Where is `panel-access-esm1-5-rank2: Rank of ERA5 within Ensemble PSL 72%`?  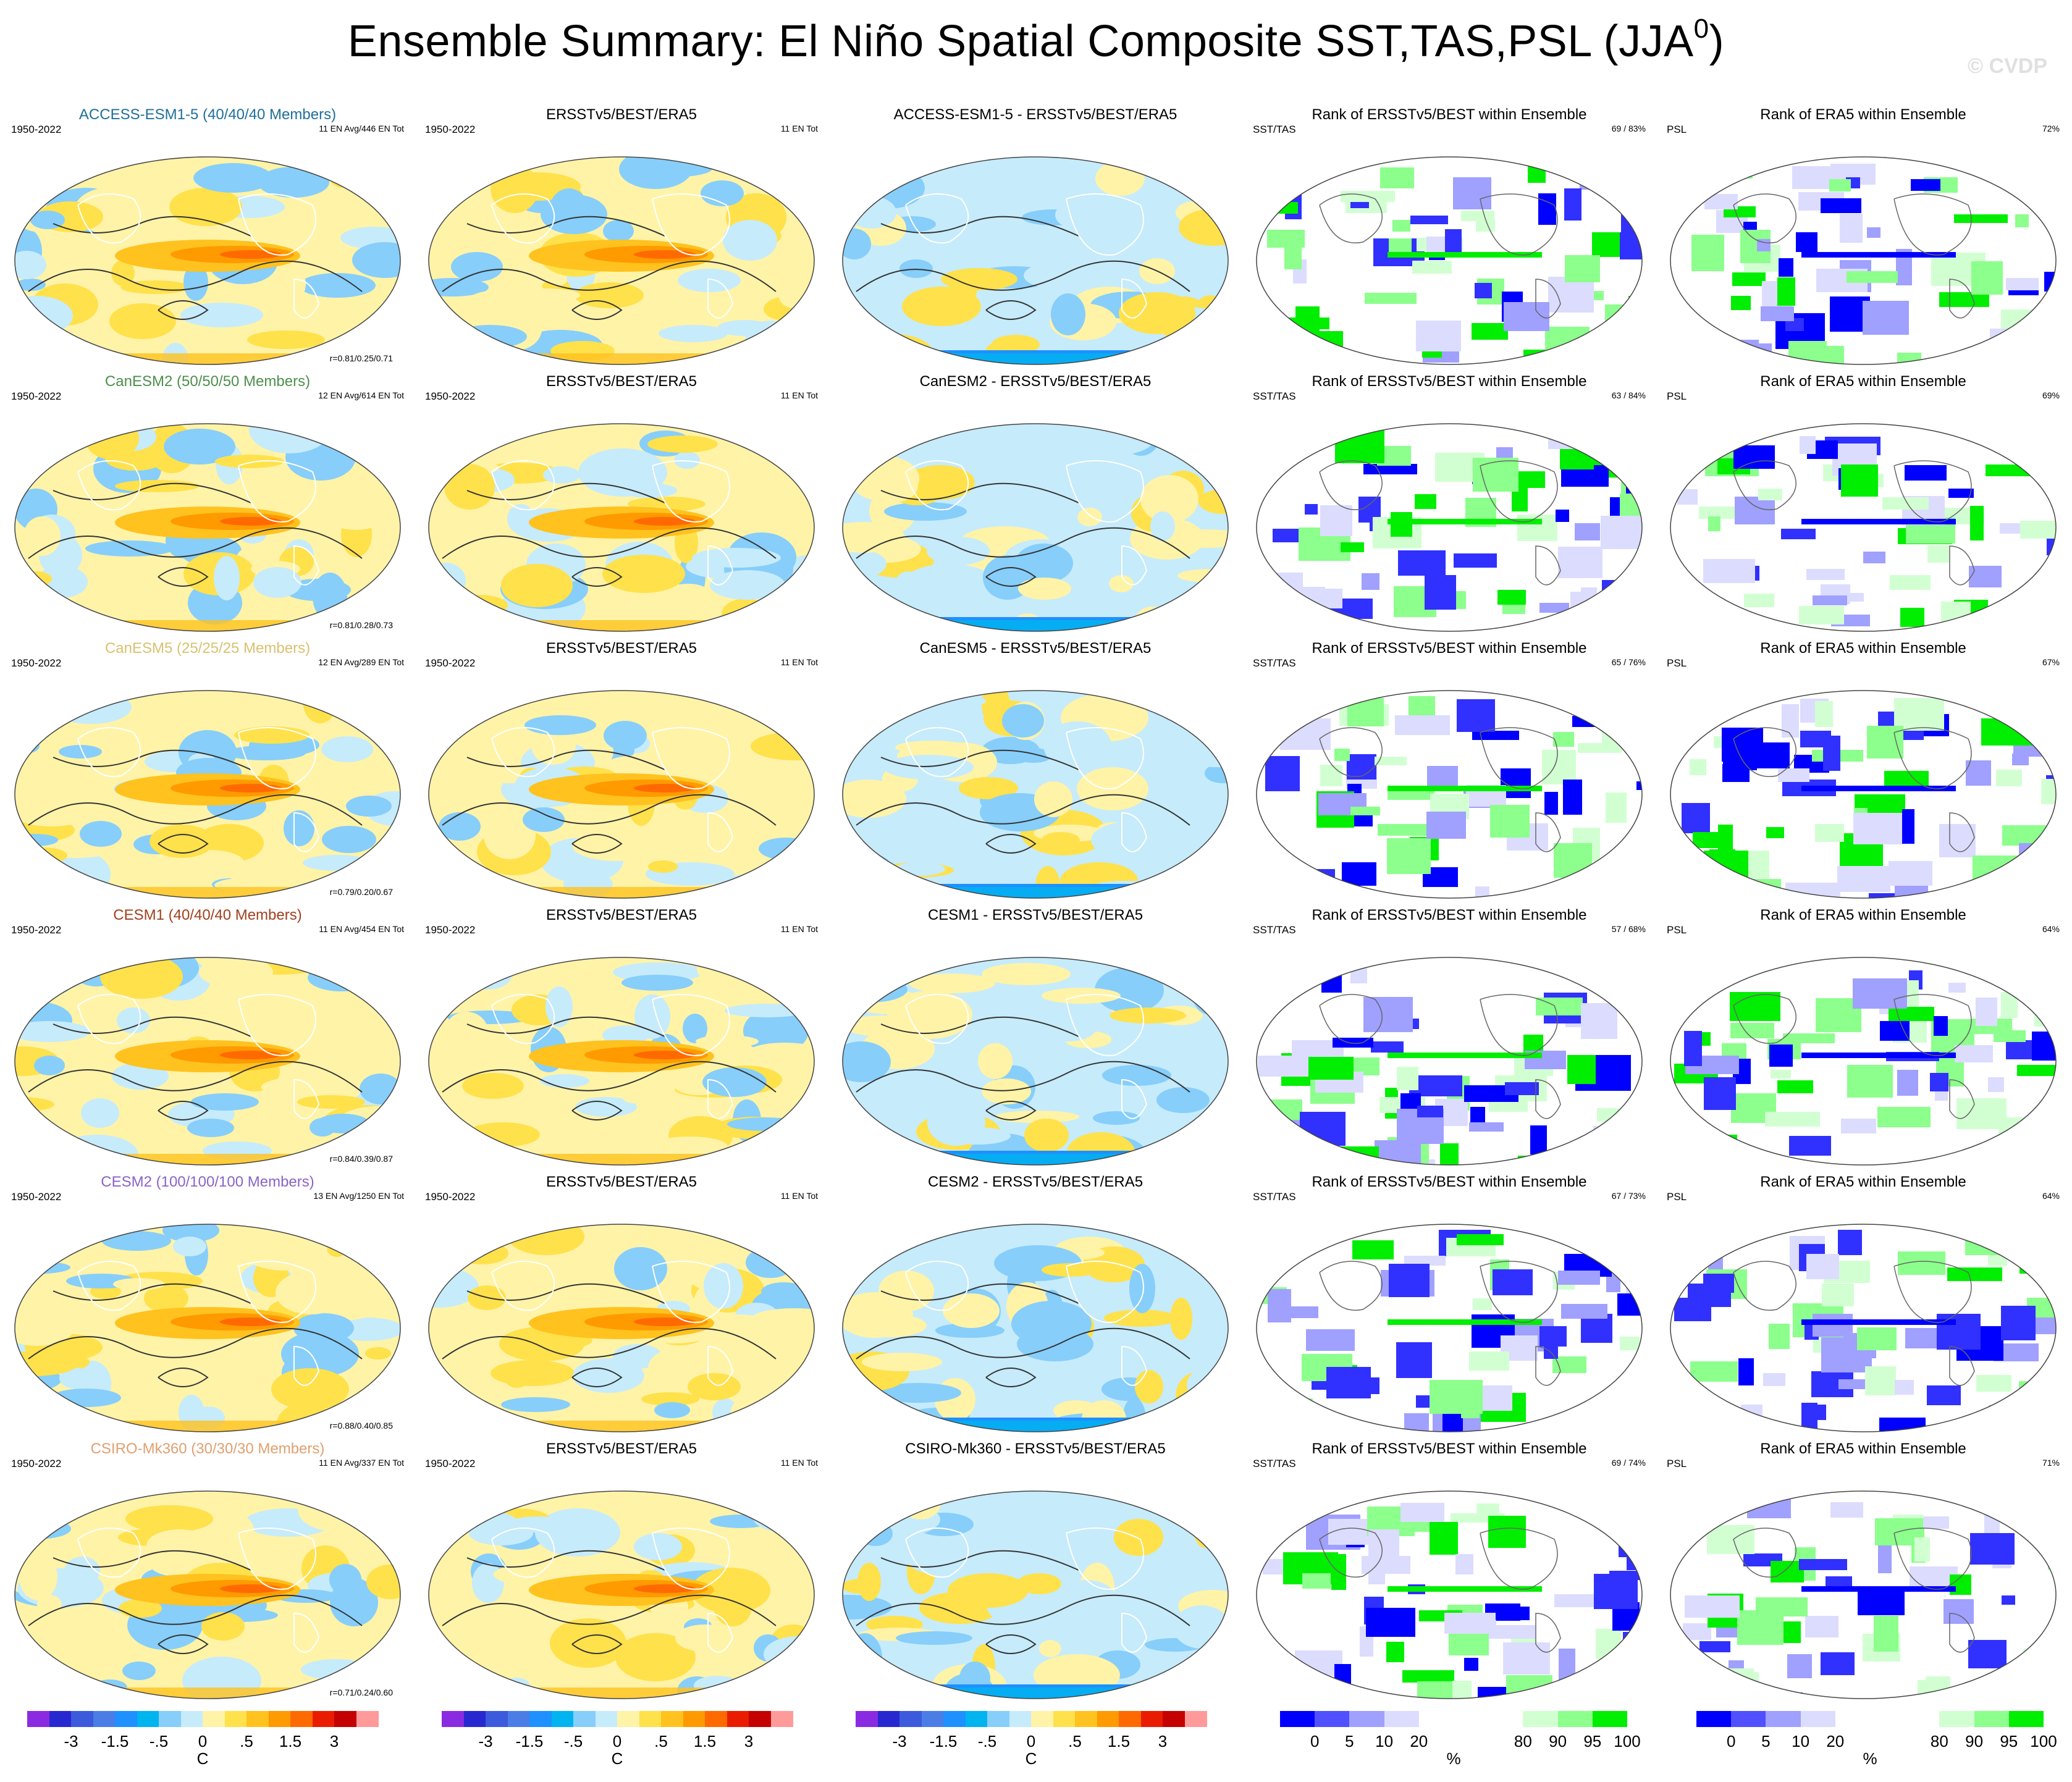 panel-access-esm1-5-rank2: Rank of ERA5 within Ensemble PSL 72% is located at coordinates (1863, 239).